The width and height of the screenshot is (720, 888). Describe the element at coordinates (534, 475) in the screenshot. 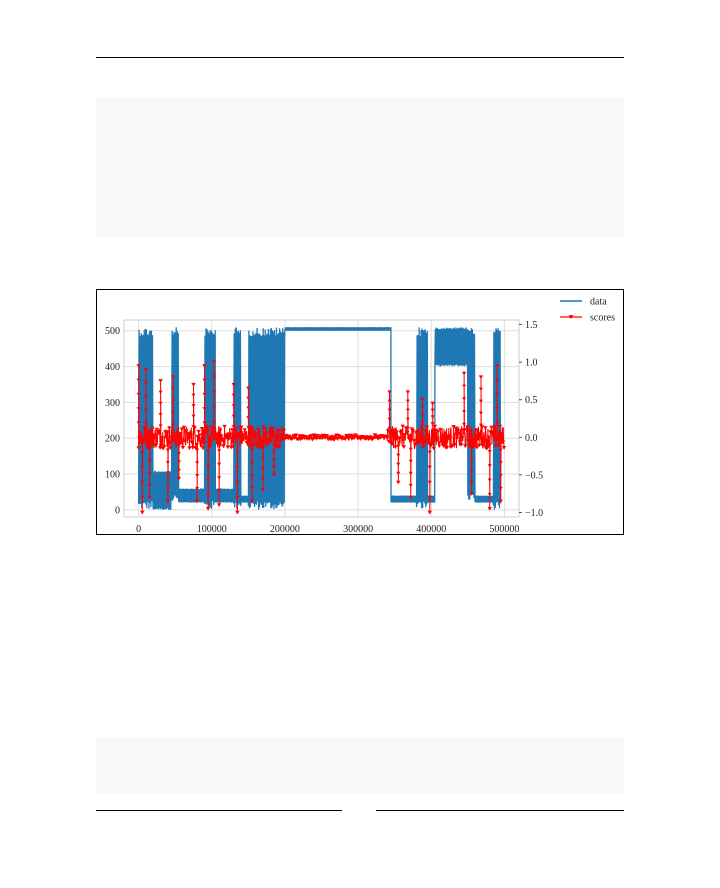

I see `y2-tick-label: −0.5` at that location.